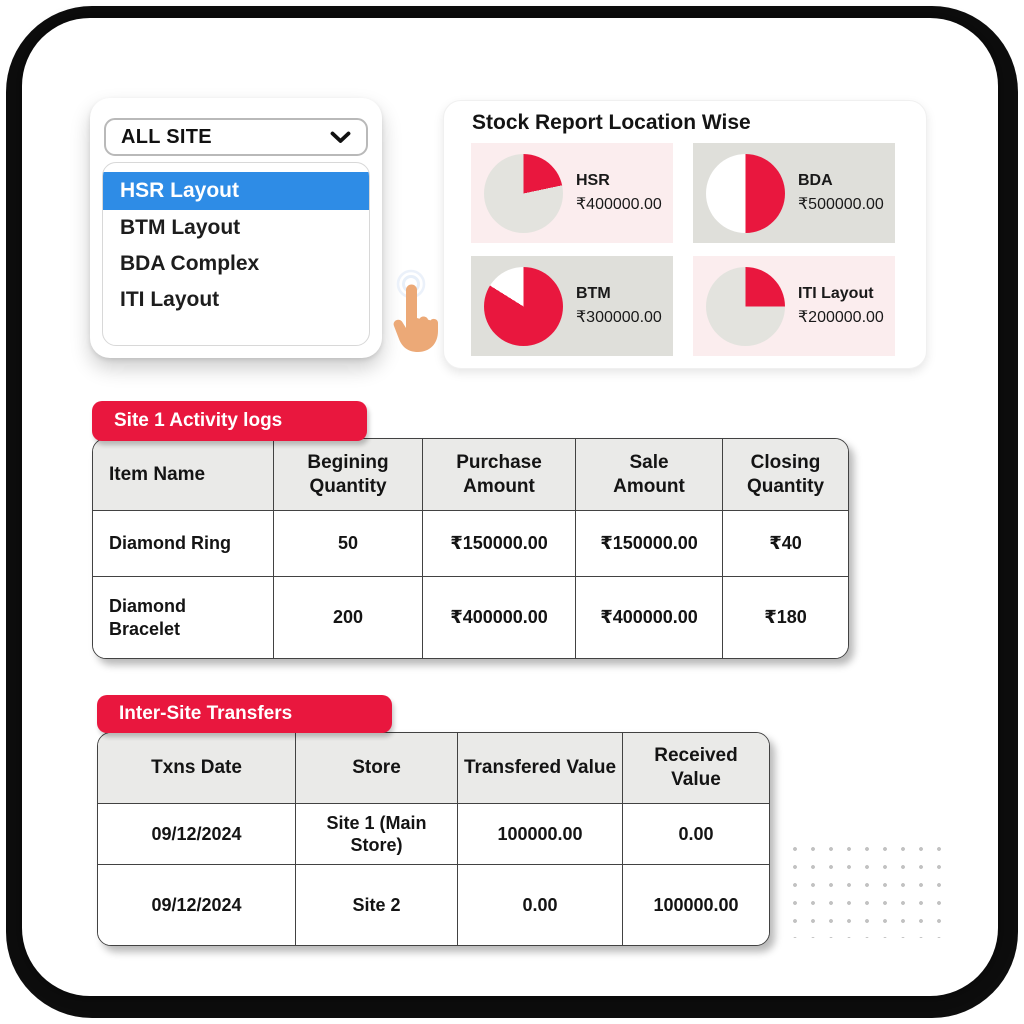 Image resolution: width=1024 pixels, height=1024 pixels. What do you see at coordinates (696, 768) in the screenshot?
I see `col-header-received-value: Received Value` at bounding box center [696, 768].